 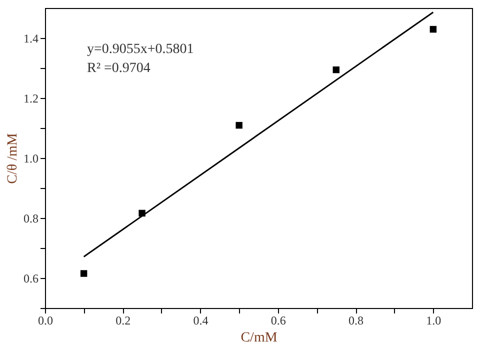 I want to click on x-tick-label: 0.2, so click(x=123, y=321).